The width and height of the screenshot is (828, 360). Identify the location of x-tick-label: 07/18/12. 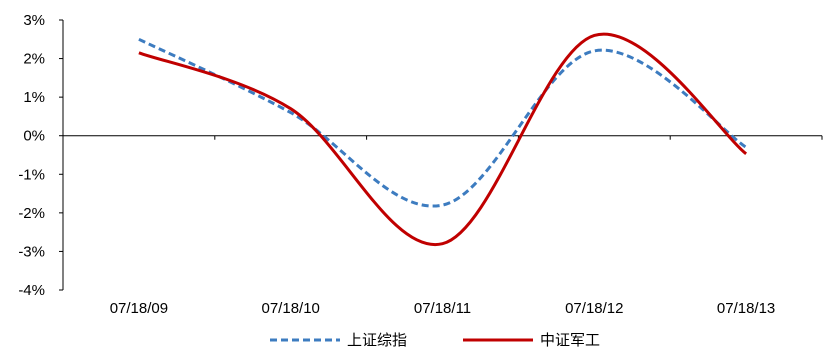
(594, 308).